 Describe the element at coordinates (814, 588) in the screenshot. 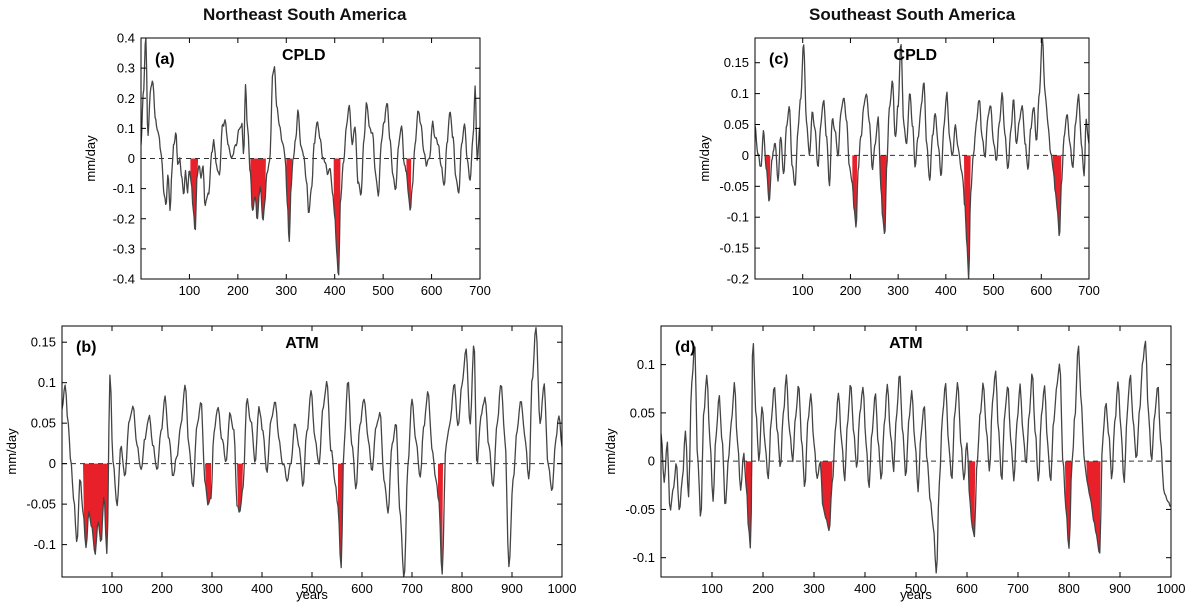

I see `panel-d-xtick-label: 300` at that location.